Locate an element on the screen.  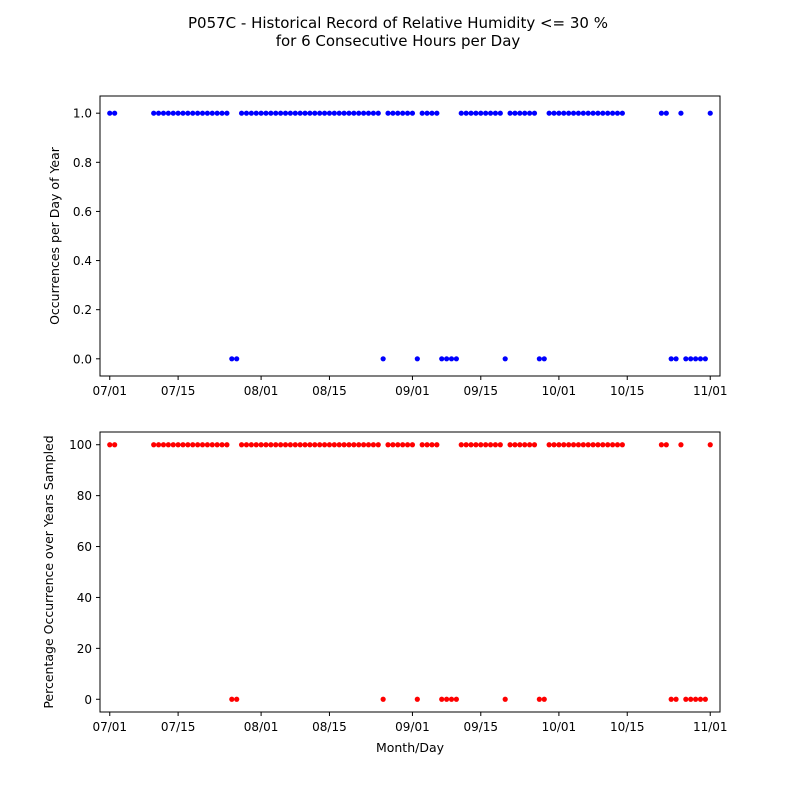
top-y-axis-label: Occurrences per Day of Year is located at coordinates (54, 235).